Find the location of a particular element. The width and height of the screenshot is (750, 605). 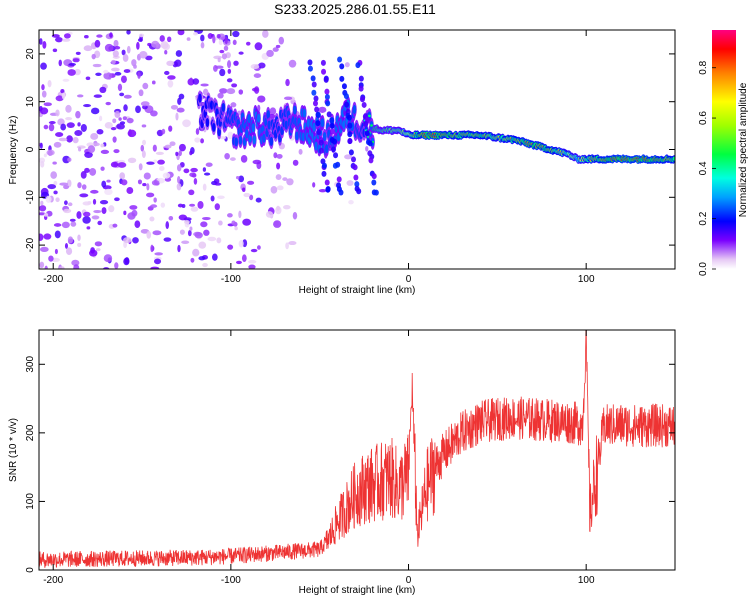

top-ytick-label: 0 is located at coordinates (30, 149).